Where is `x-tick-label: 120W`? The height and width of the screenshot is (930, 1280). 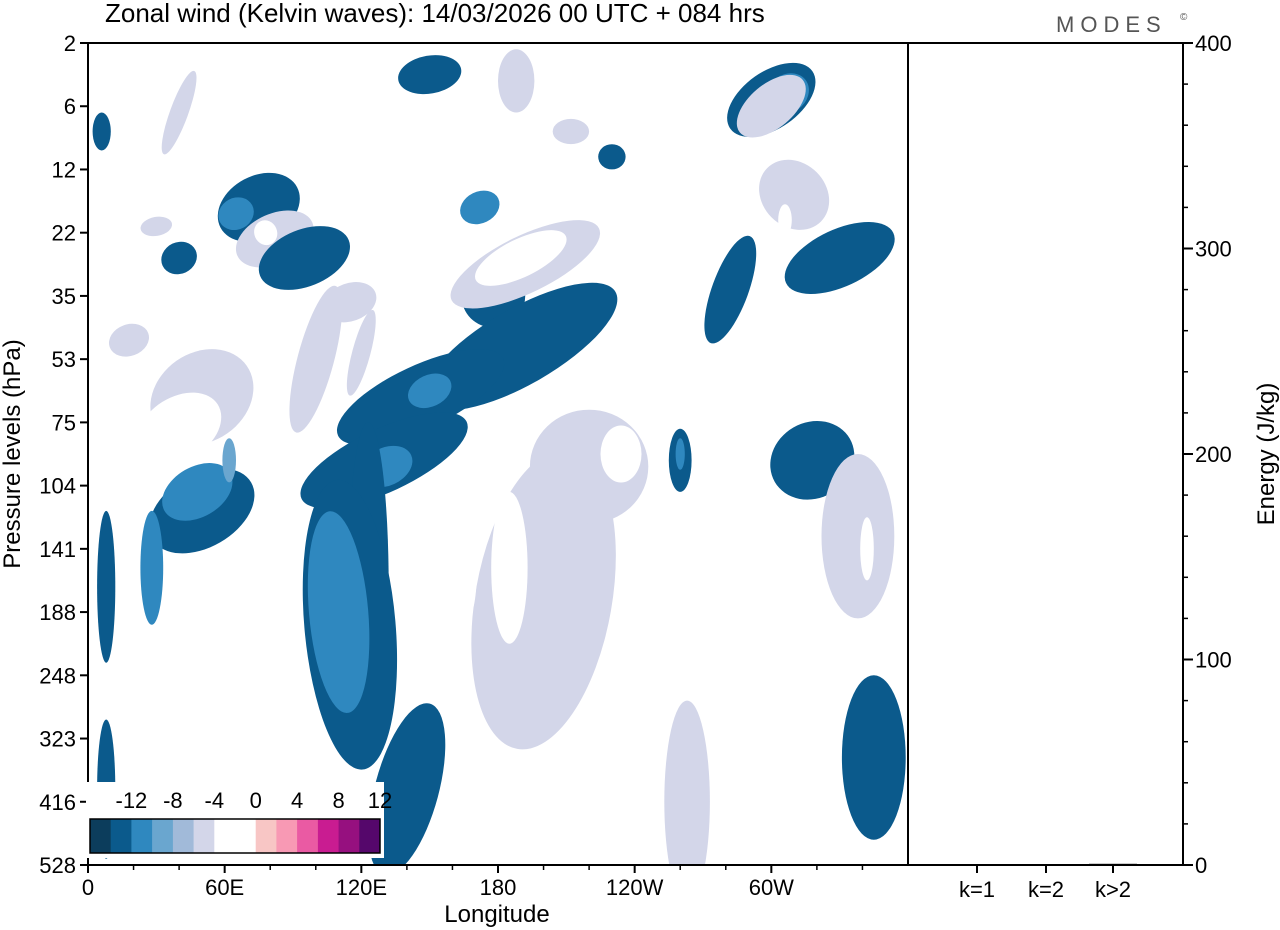 x-tick-label: 120W is located at coordinates (635, 887).